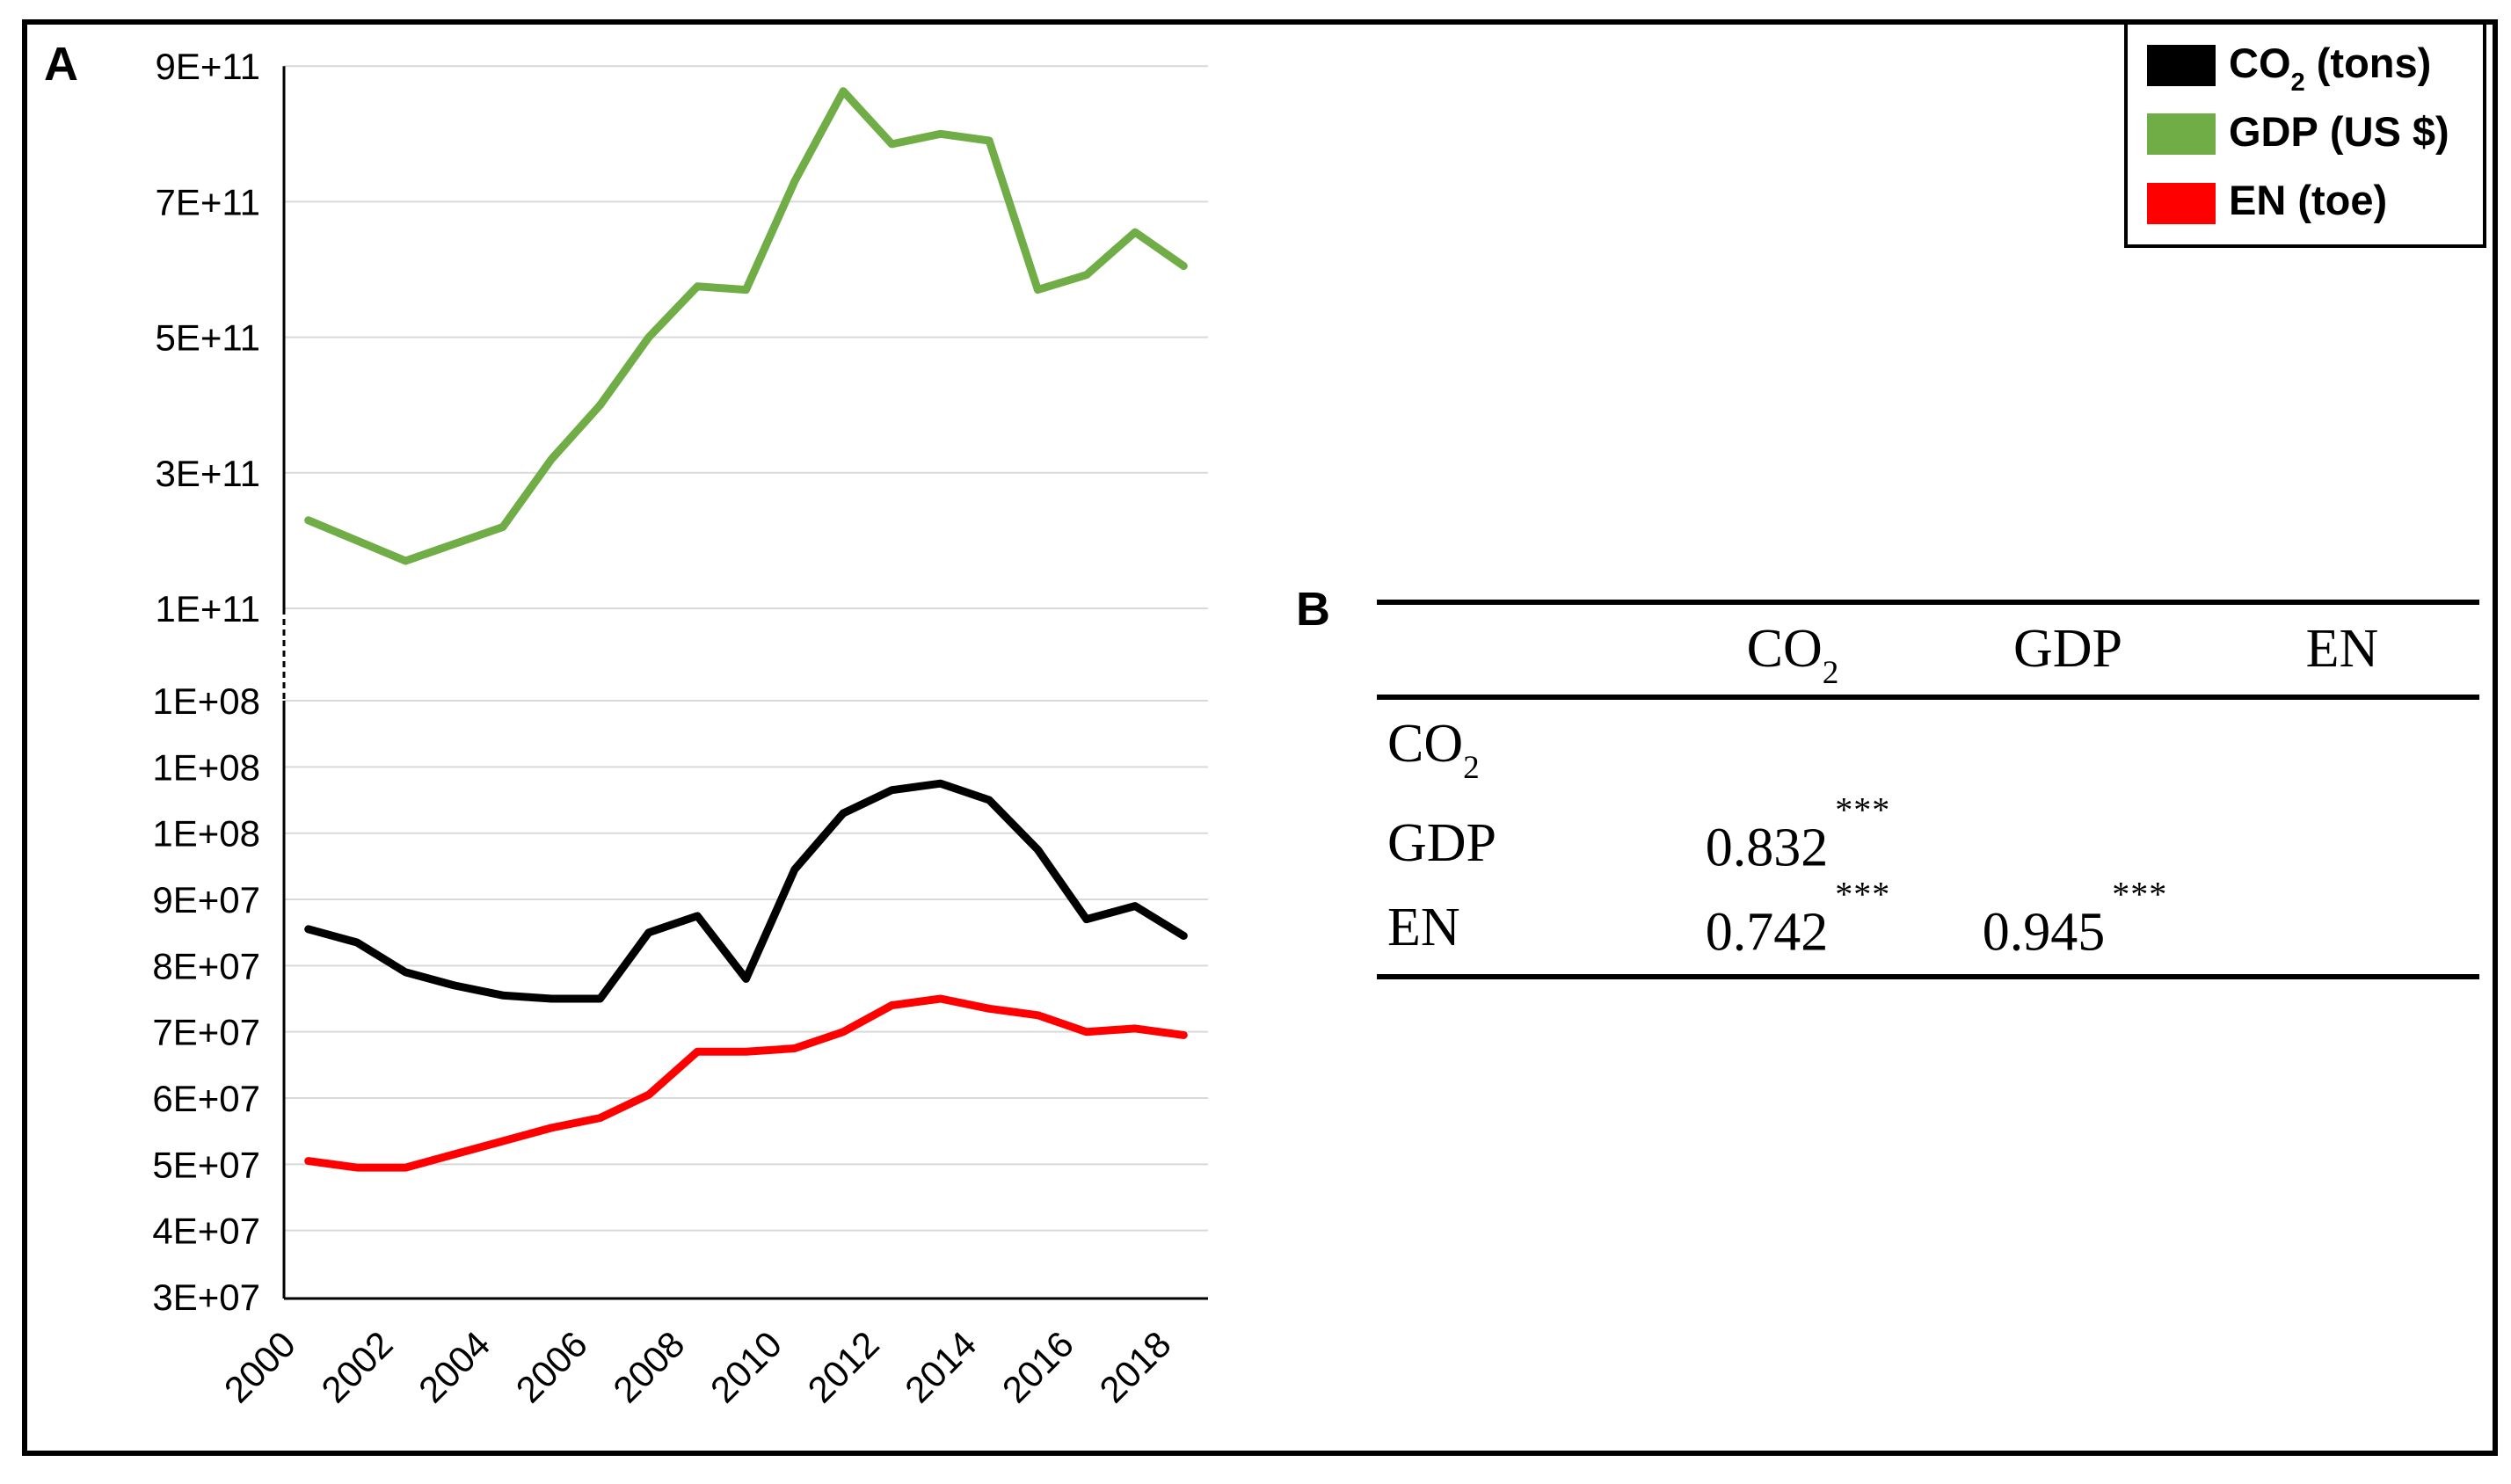  Describe the element at coordinates (206, 1032) in the screenshot. I see `y-tick-label-lower: 7E+07` at that location.